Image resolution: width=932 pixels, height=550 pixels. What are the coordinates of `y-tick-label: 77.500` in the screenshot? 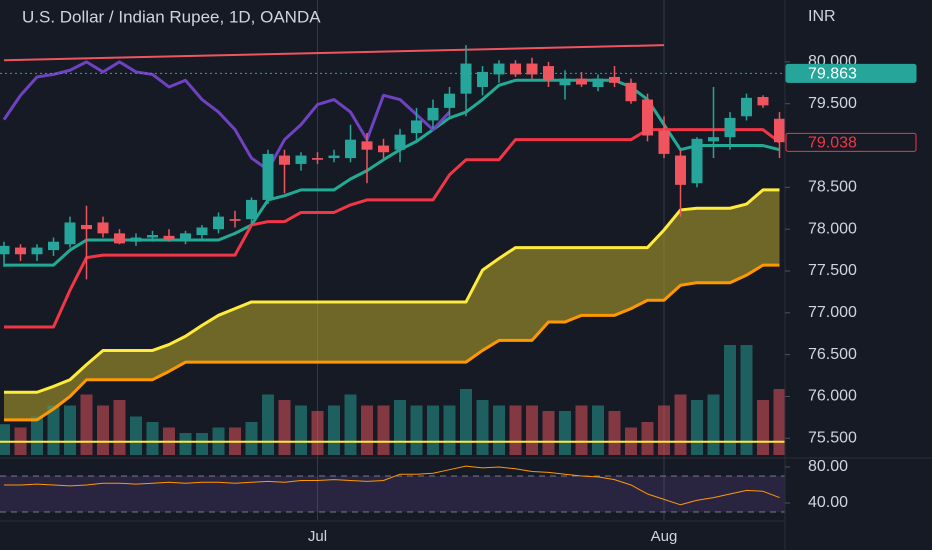 It's located at (832, 270).